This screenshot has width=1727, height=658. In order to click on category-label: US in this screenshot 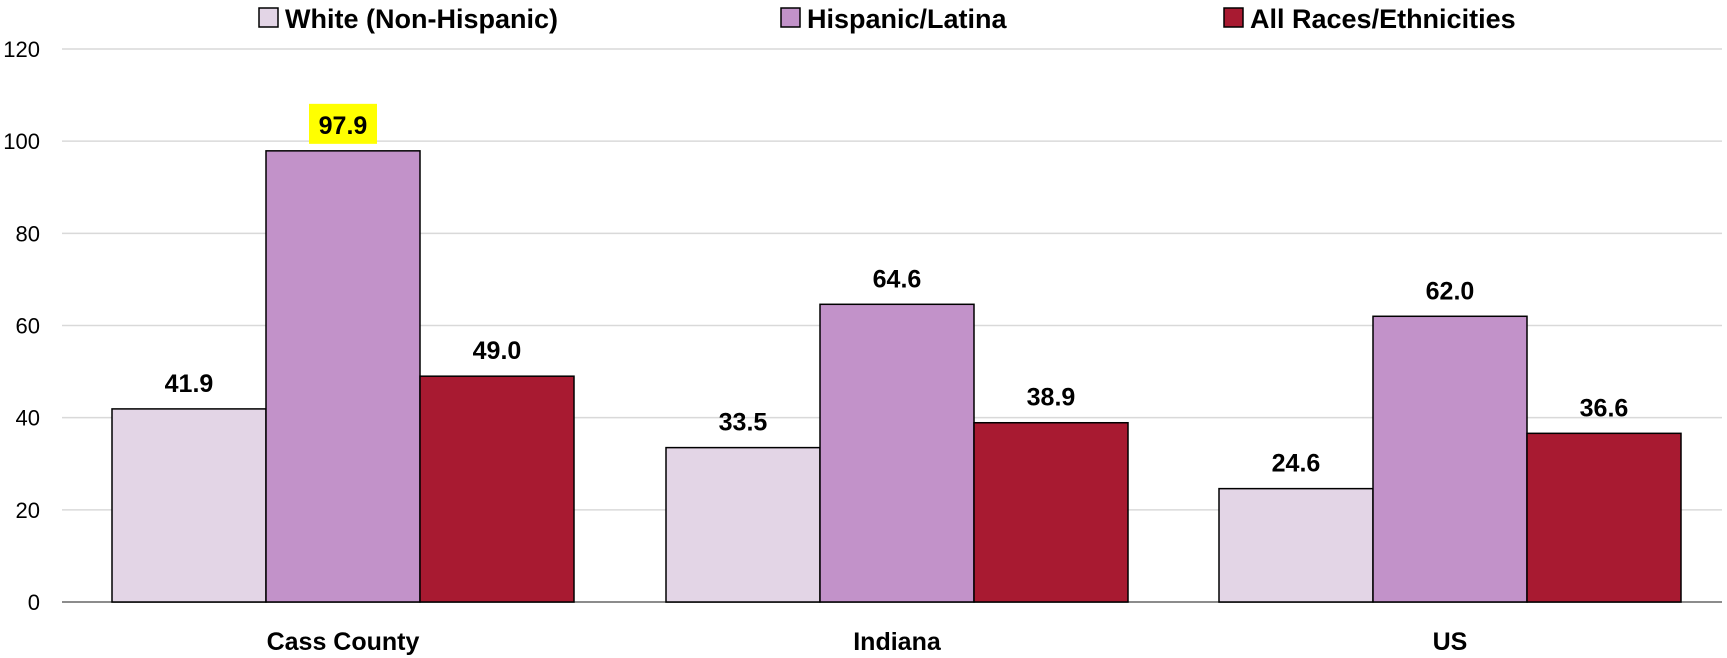, I will do `click(1450, 642)`.